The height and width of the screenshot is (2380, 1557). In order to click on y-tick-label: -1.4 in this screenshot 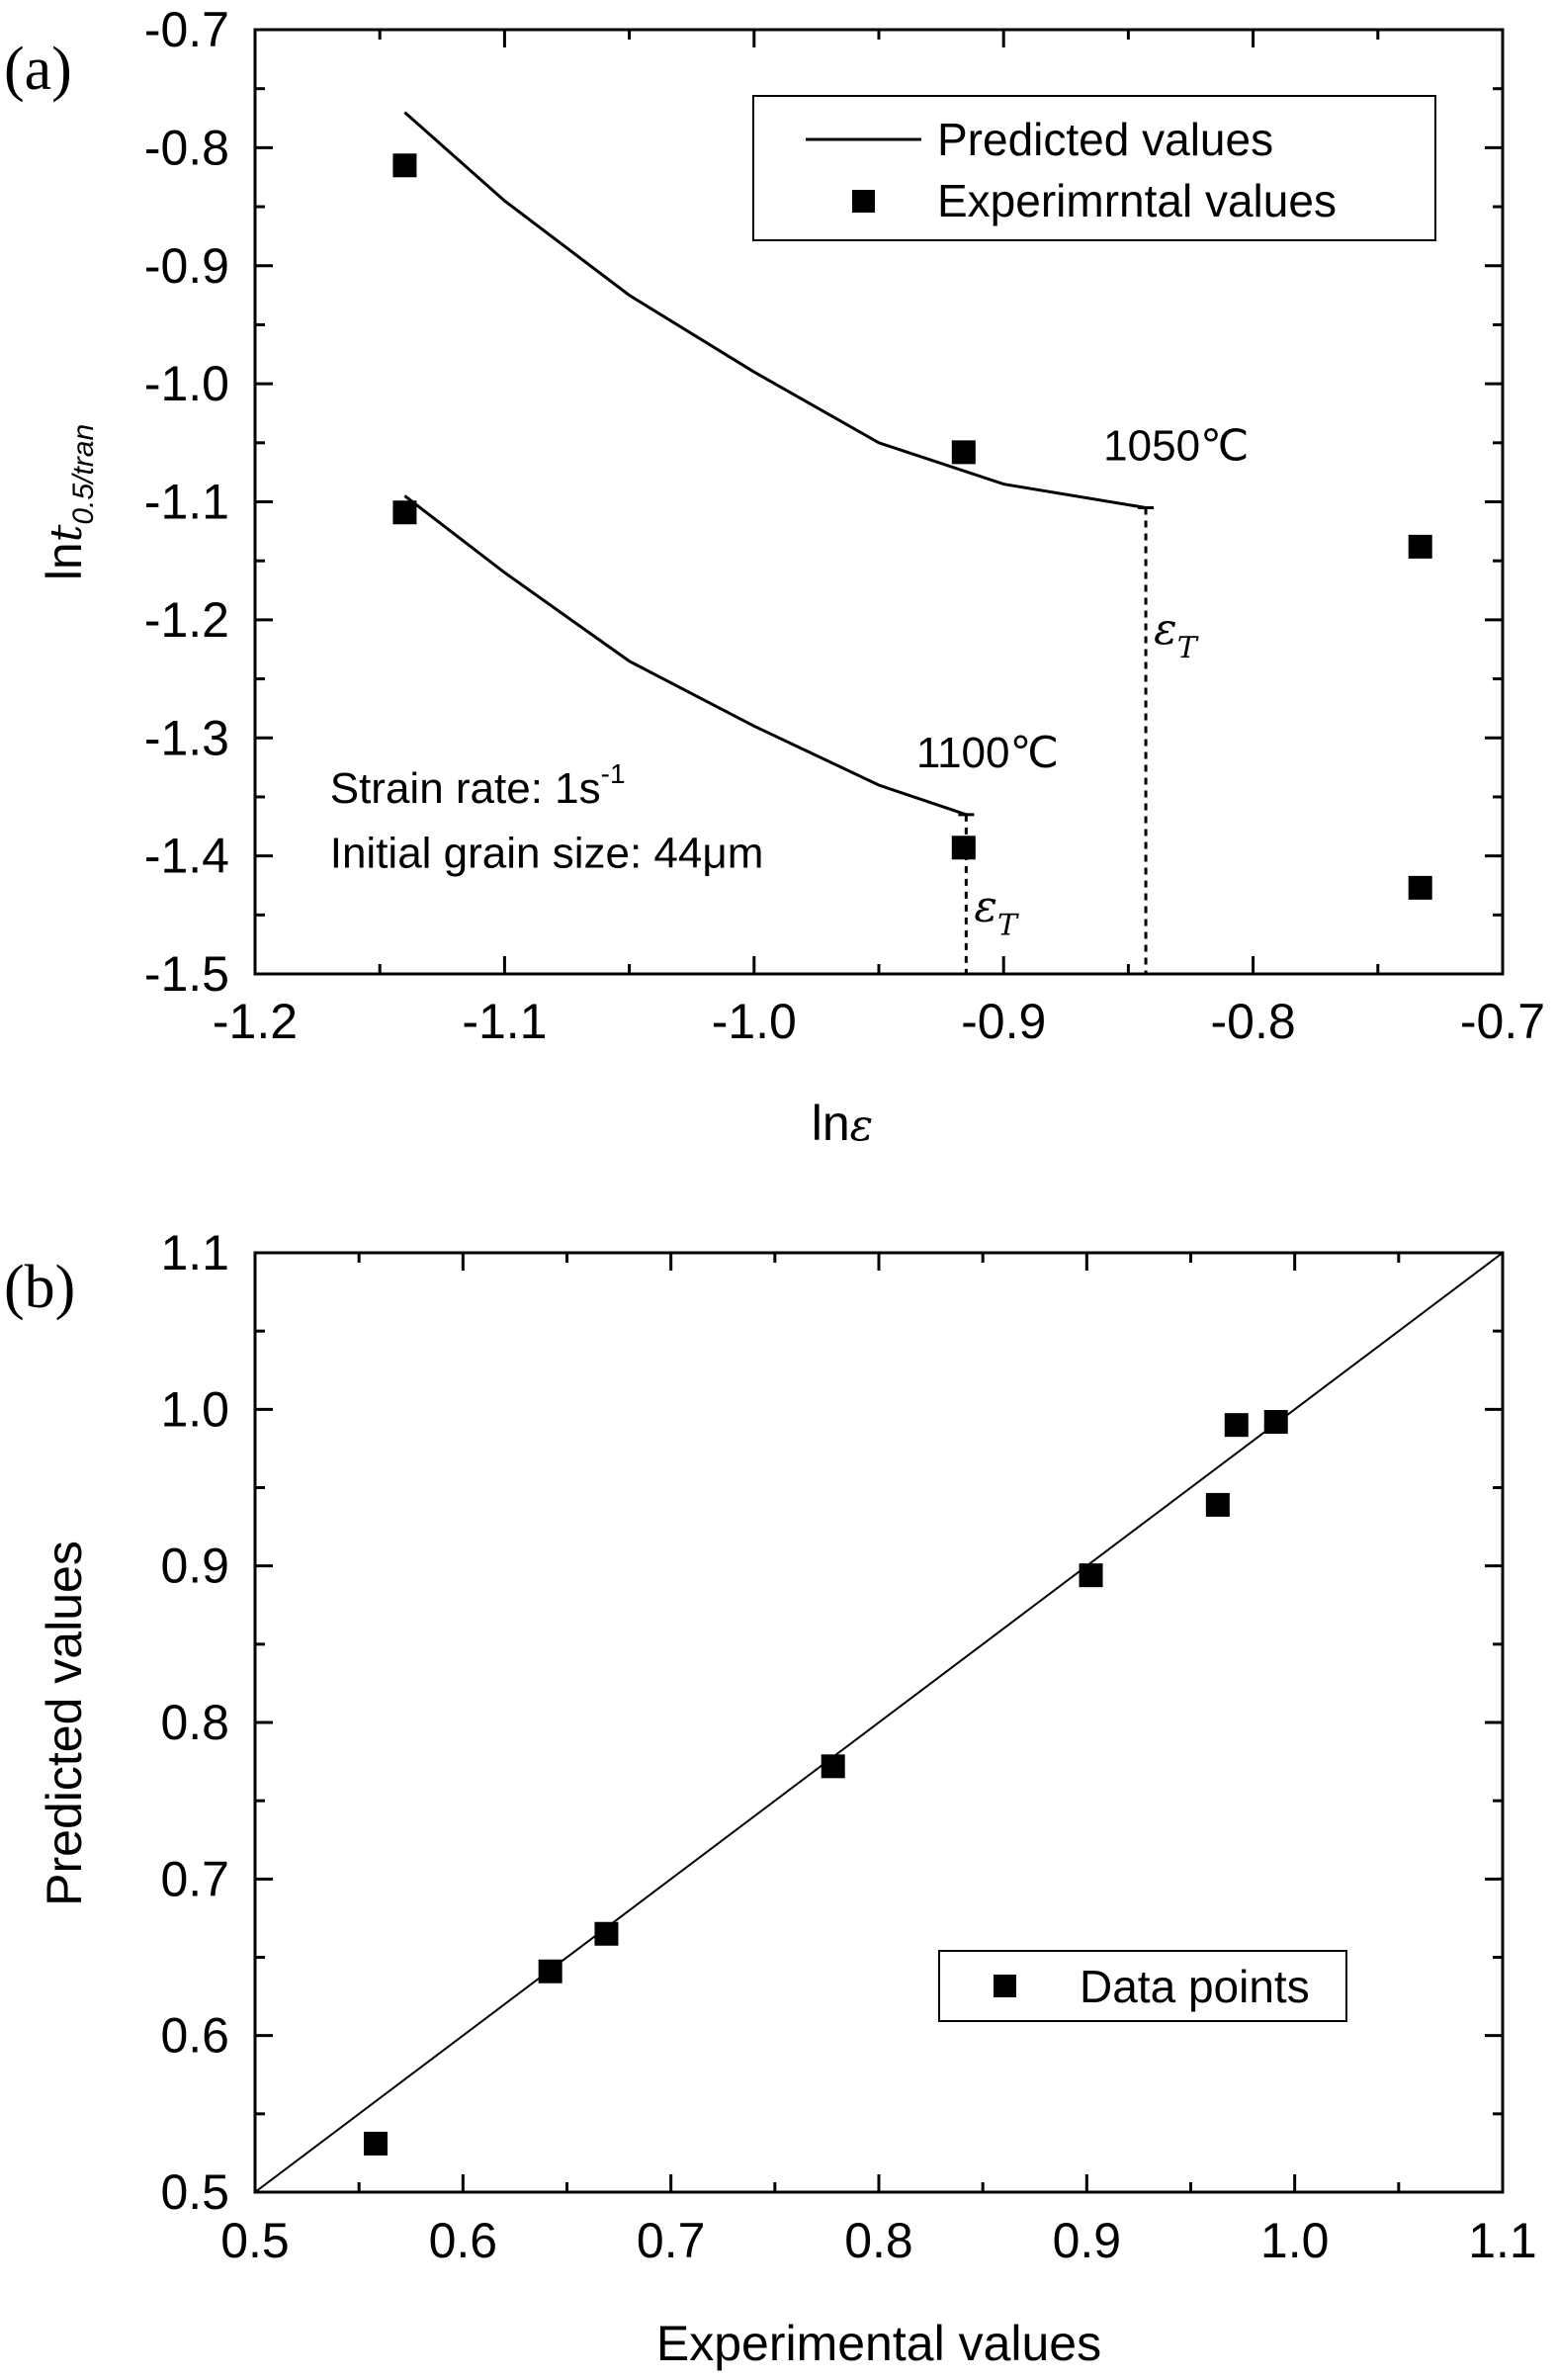, I will do `click(187, 856)`.